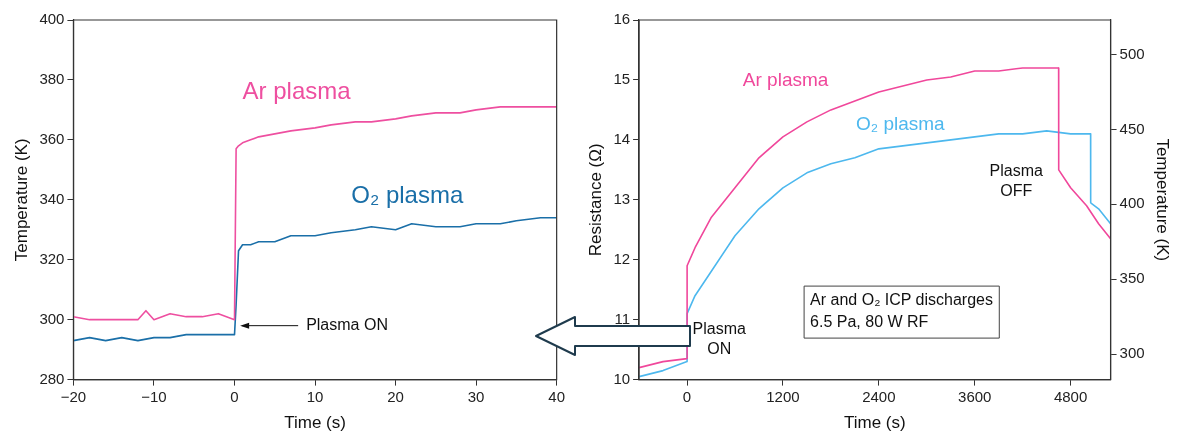 This screenshot has height=442, width=1194. I want to click on x-tick-label: 2400, so click(879, 396).